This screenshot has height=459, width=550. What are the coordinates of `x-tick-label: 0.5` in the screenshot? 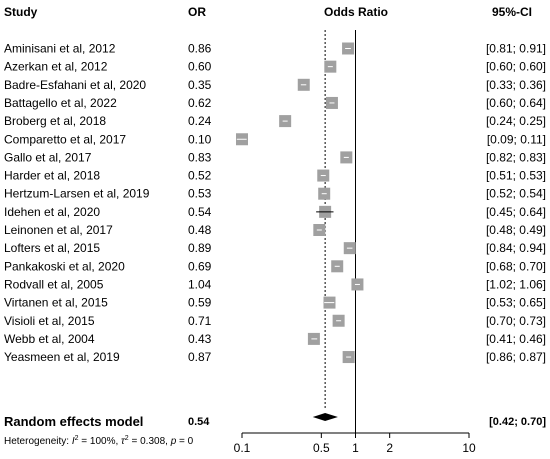 It's located at (321, 448).